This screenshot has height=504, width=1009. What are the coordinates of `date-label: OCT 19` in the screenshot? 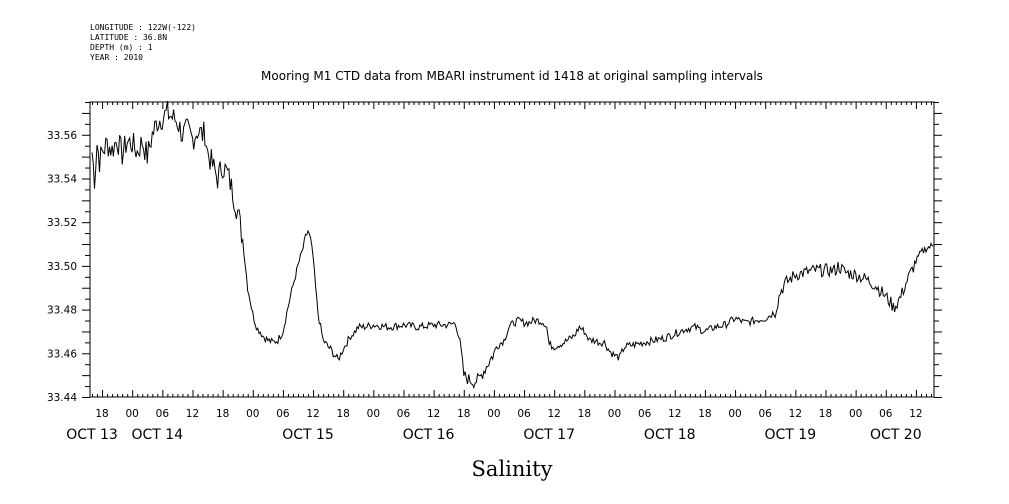 It's located at (791, 435).